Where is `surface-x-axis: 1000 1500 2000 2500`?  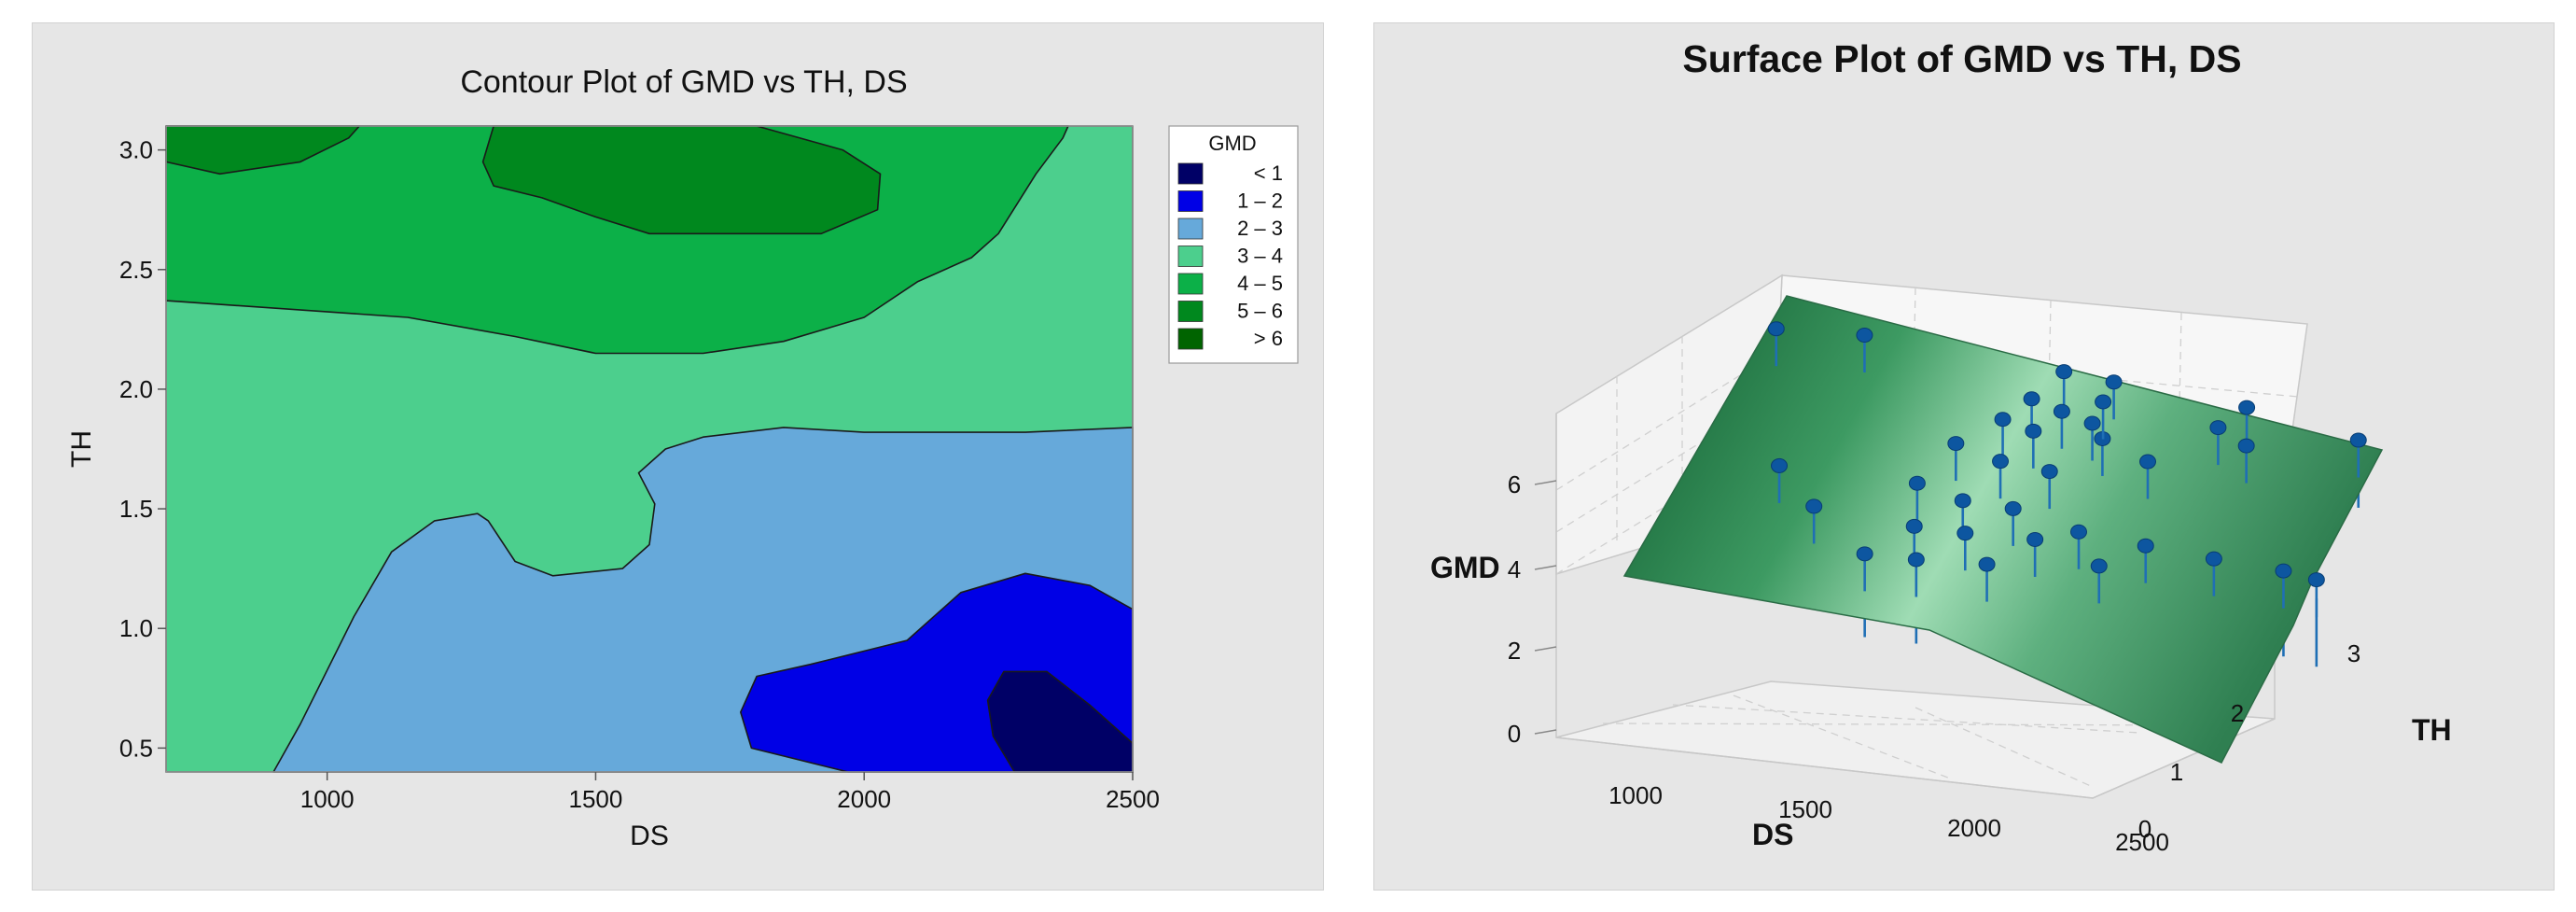 surface-x-axis: 1000 1500 2000 2500 is located at coordinates (1888, 818).